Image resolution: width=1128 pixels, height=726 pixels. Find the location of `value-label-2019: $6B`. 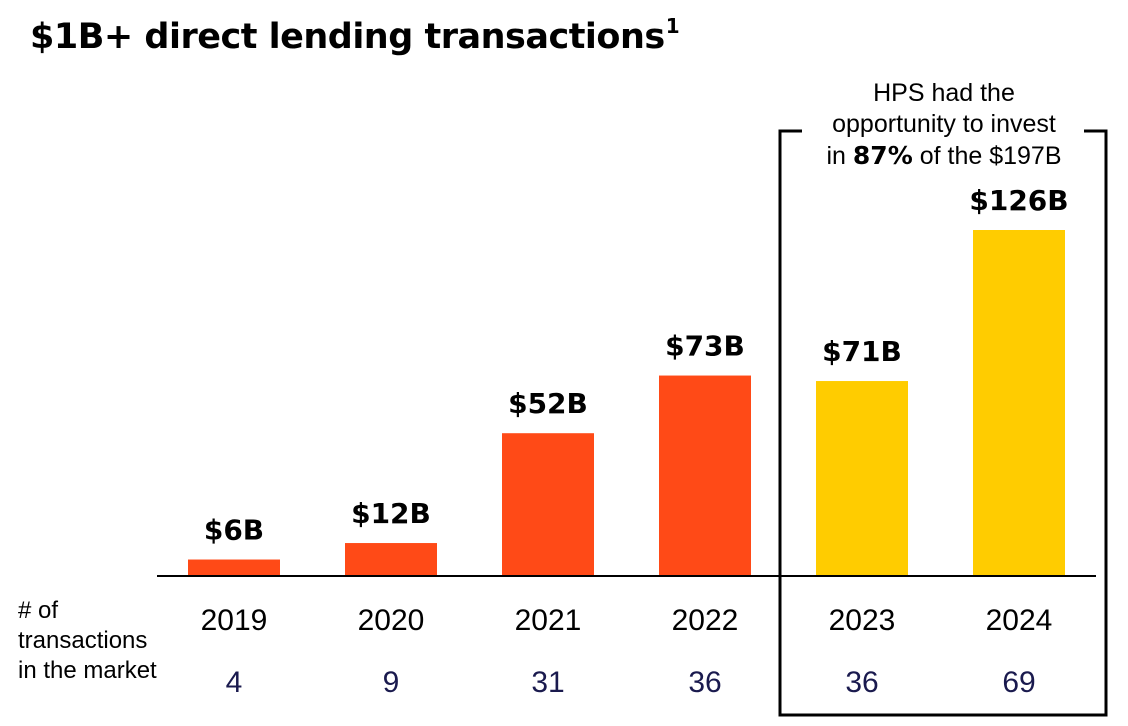

value-label-2019: $6B is located at coordinates (234, 530).